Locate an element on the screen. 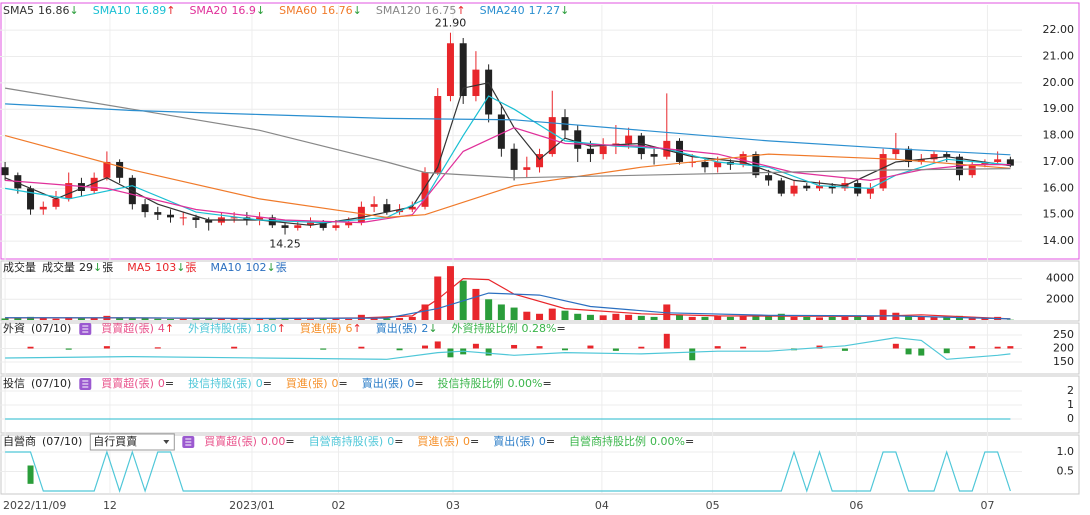 This screenshot has height=515, width=1090. legend-value: 6 is located at coordinates (349, 328).